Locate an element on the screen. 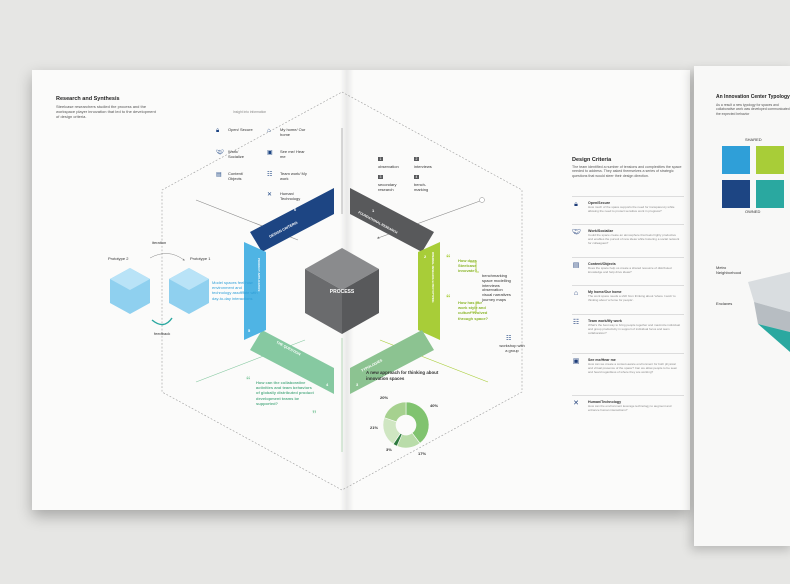  internal-quote-1: How does Steelcase innovate? is located at coordinates (467, 266).